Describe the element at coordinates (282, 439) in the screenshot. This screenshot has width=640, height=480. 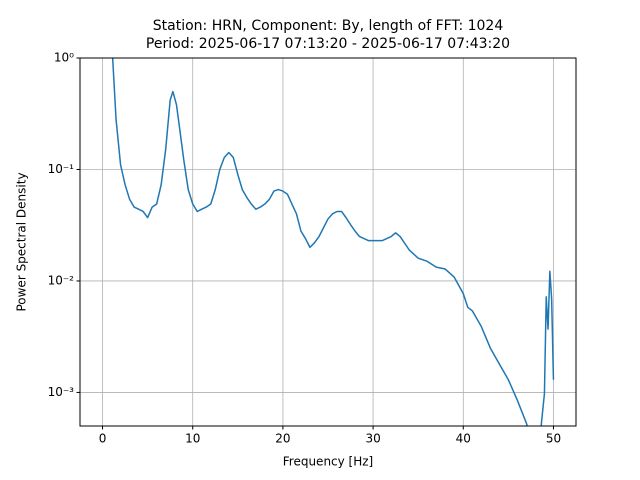
I see `x-tick-label: 20` at that location.